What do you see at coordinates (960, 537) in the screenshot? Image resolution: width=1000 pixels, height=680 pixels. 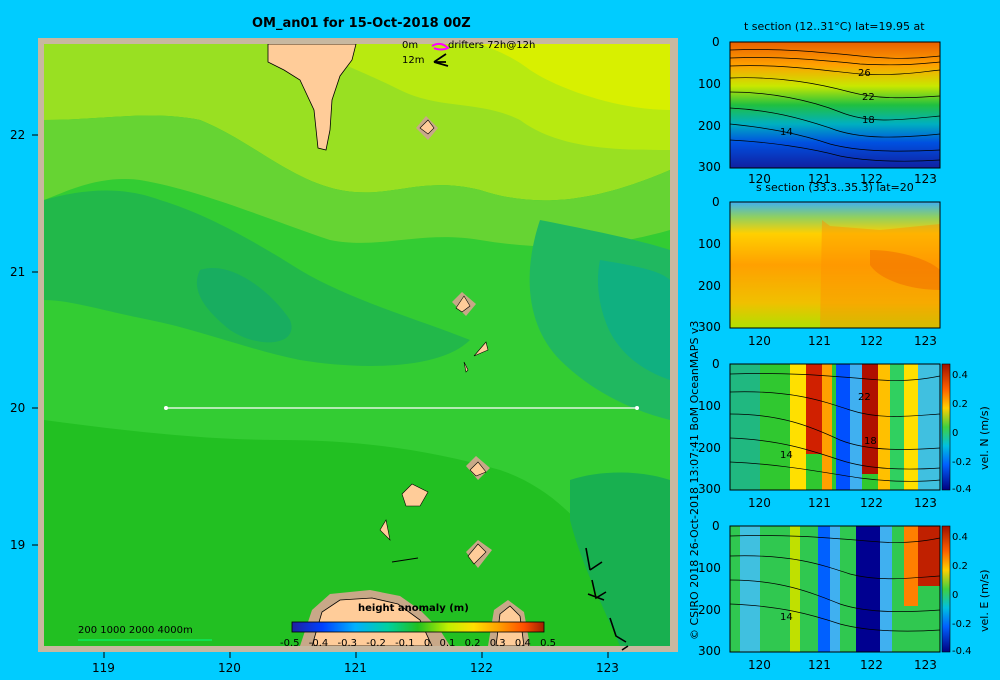 I see `ve-cbar-tick: 0.4` at bounding box center [960, 537].